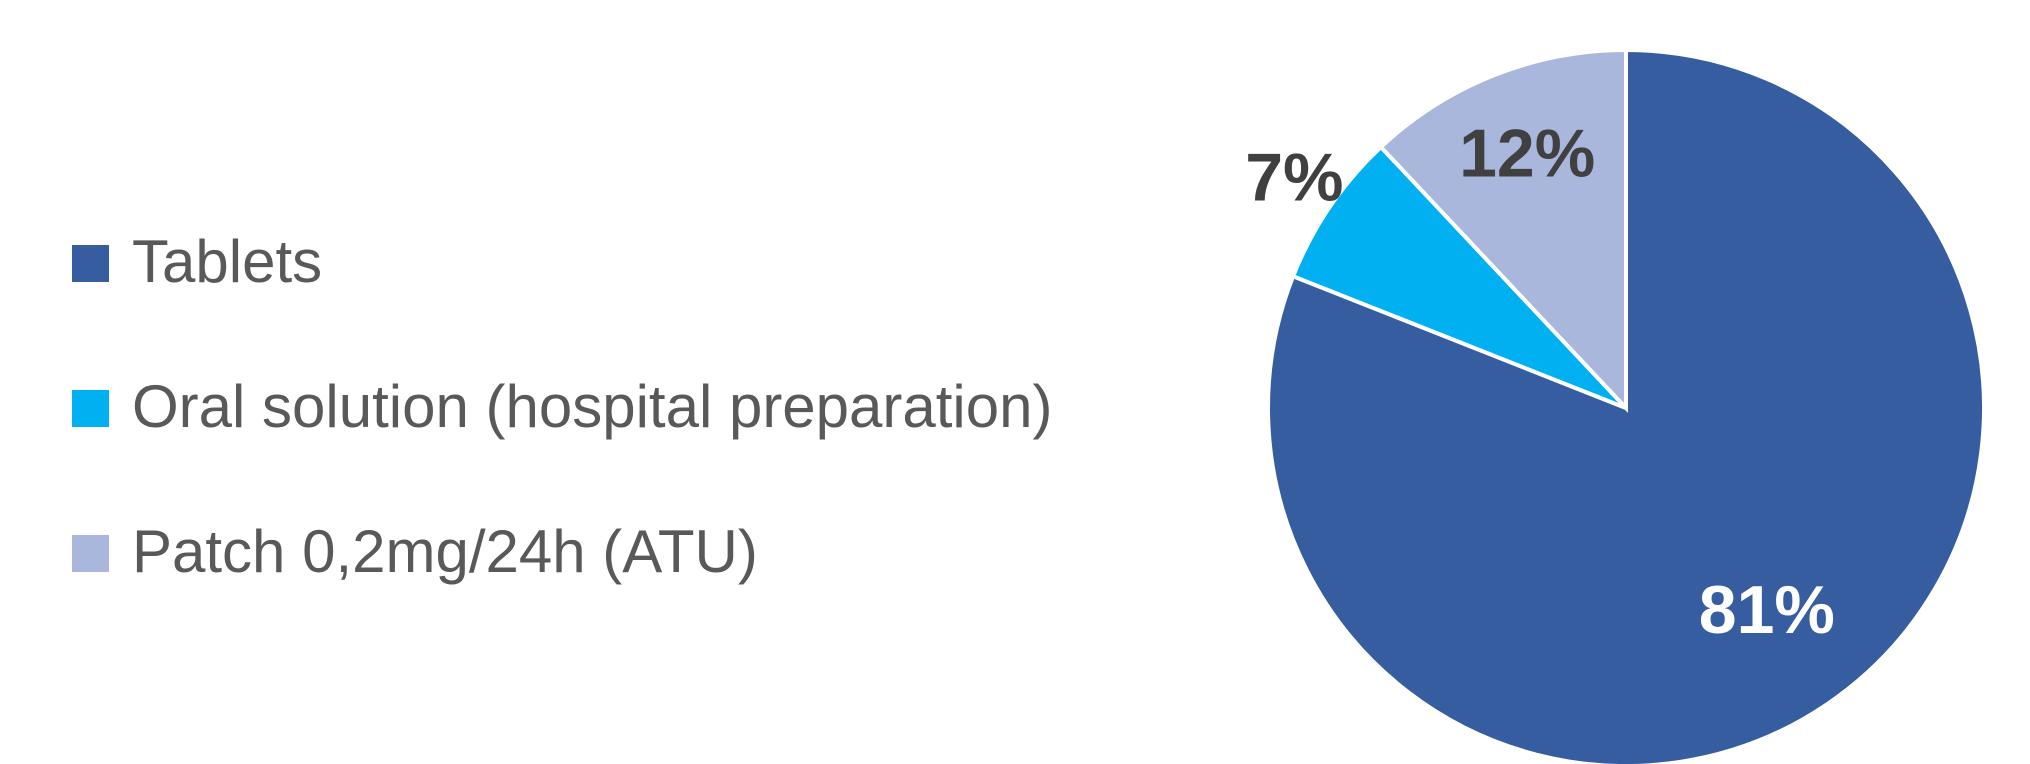 This screenshot has height=764, width=2030. I want to click on slice-label: 81%, so click(1767, 610).